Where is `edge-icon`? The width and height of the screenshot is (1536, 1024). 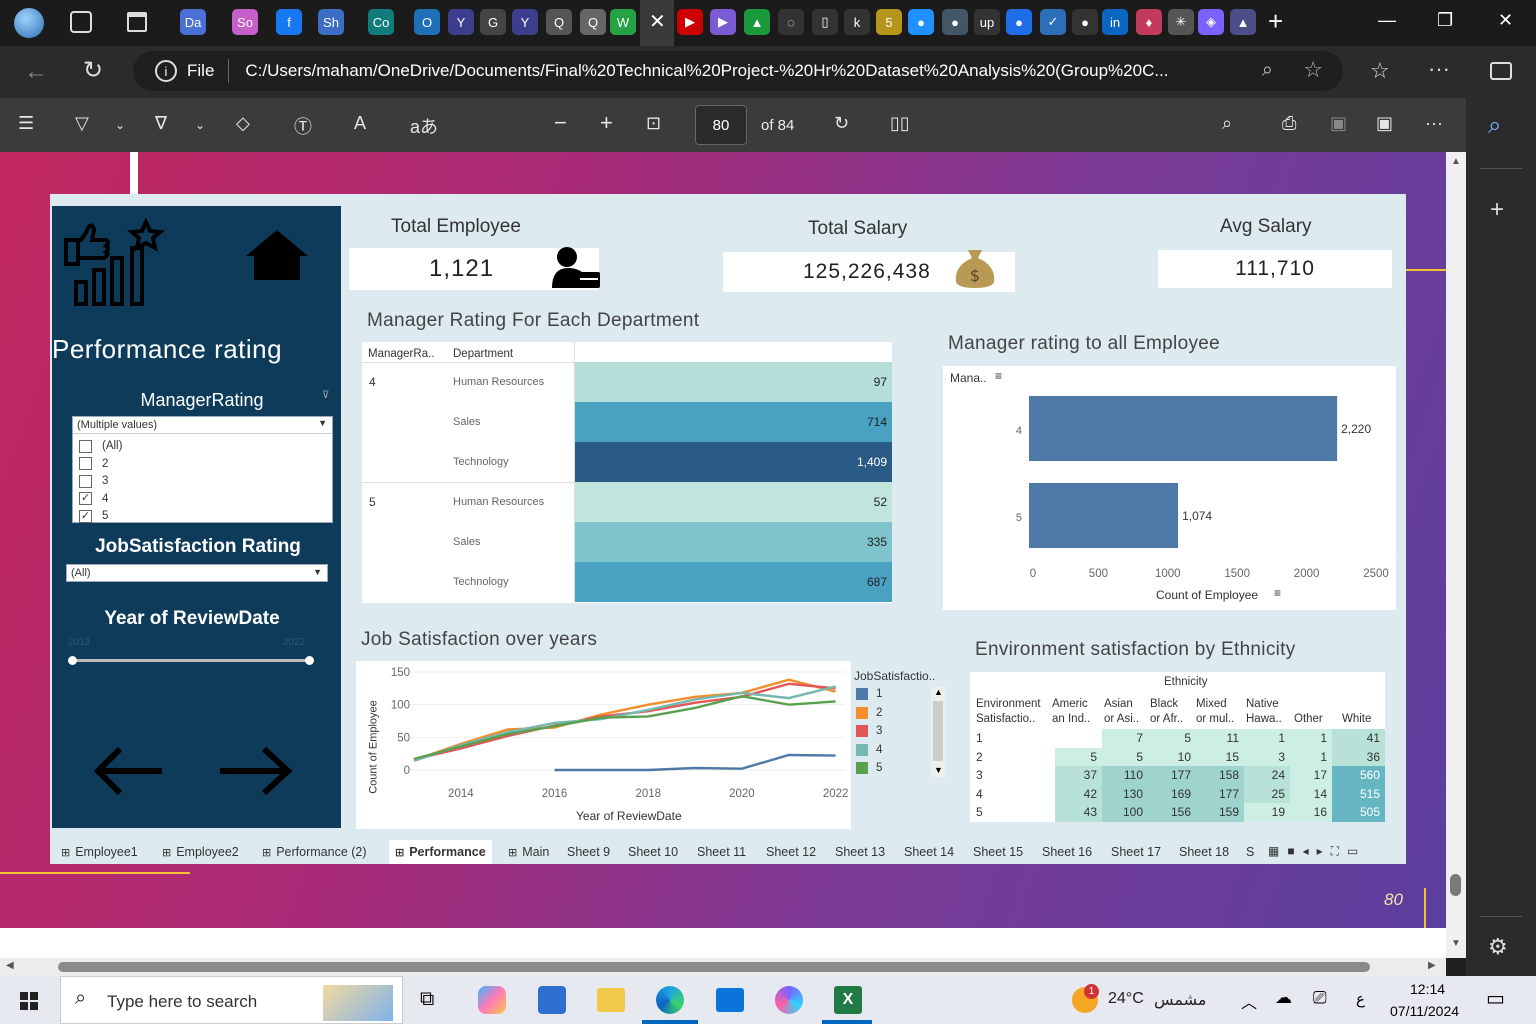 edge-icon is located at coordinates (670, 1000).